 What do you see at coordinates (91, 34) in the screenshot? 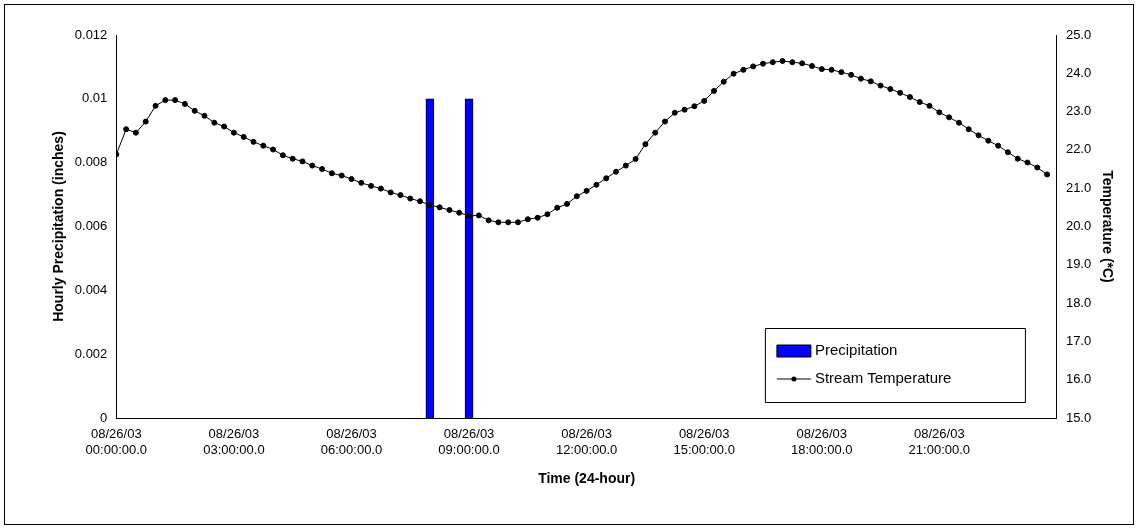
I see `y-tick-label: 0.012` at bounding box center [91, 34].